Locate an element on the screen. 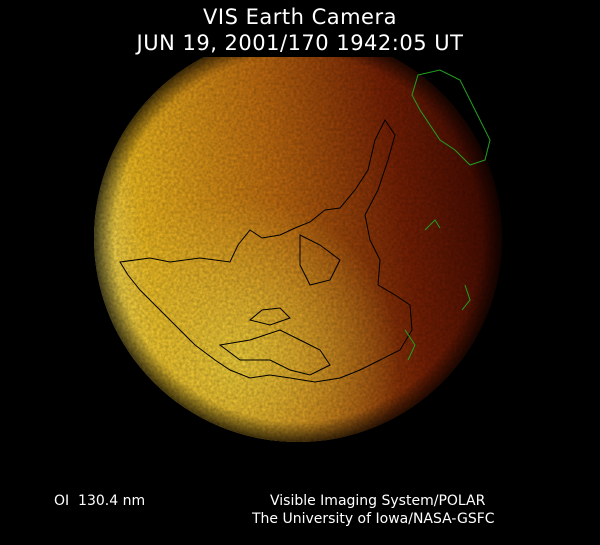 Image resolution: width=600 pixels, height=545 pixels. credit-line-1: Visible Imaging System/POLAR is located at coordinates (378, 501).